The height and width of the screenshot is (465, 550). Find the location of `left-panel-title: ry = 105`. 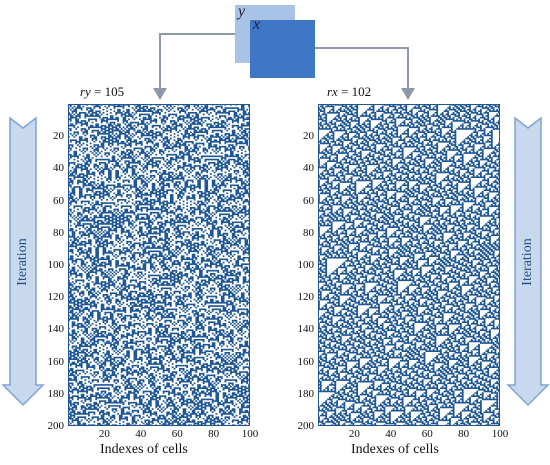

left-panel-title: ry = 105 is located at coordinates (102, 92).